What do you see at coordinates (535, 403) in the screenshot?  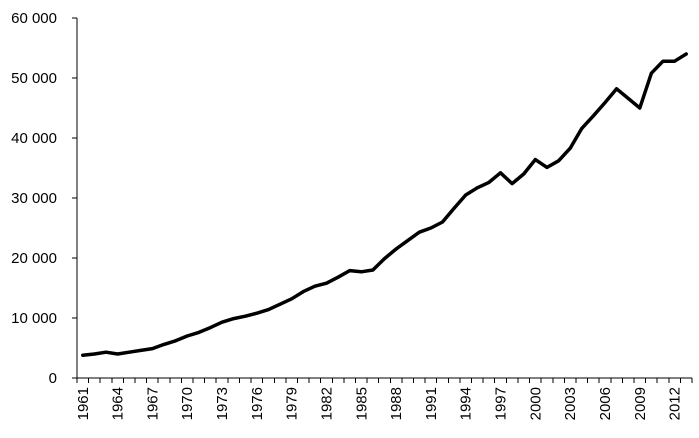 I see `x-tick-label: 2000` at bounding box center [535, 403].